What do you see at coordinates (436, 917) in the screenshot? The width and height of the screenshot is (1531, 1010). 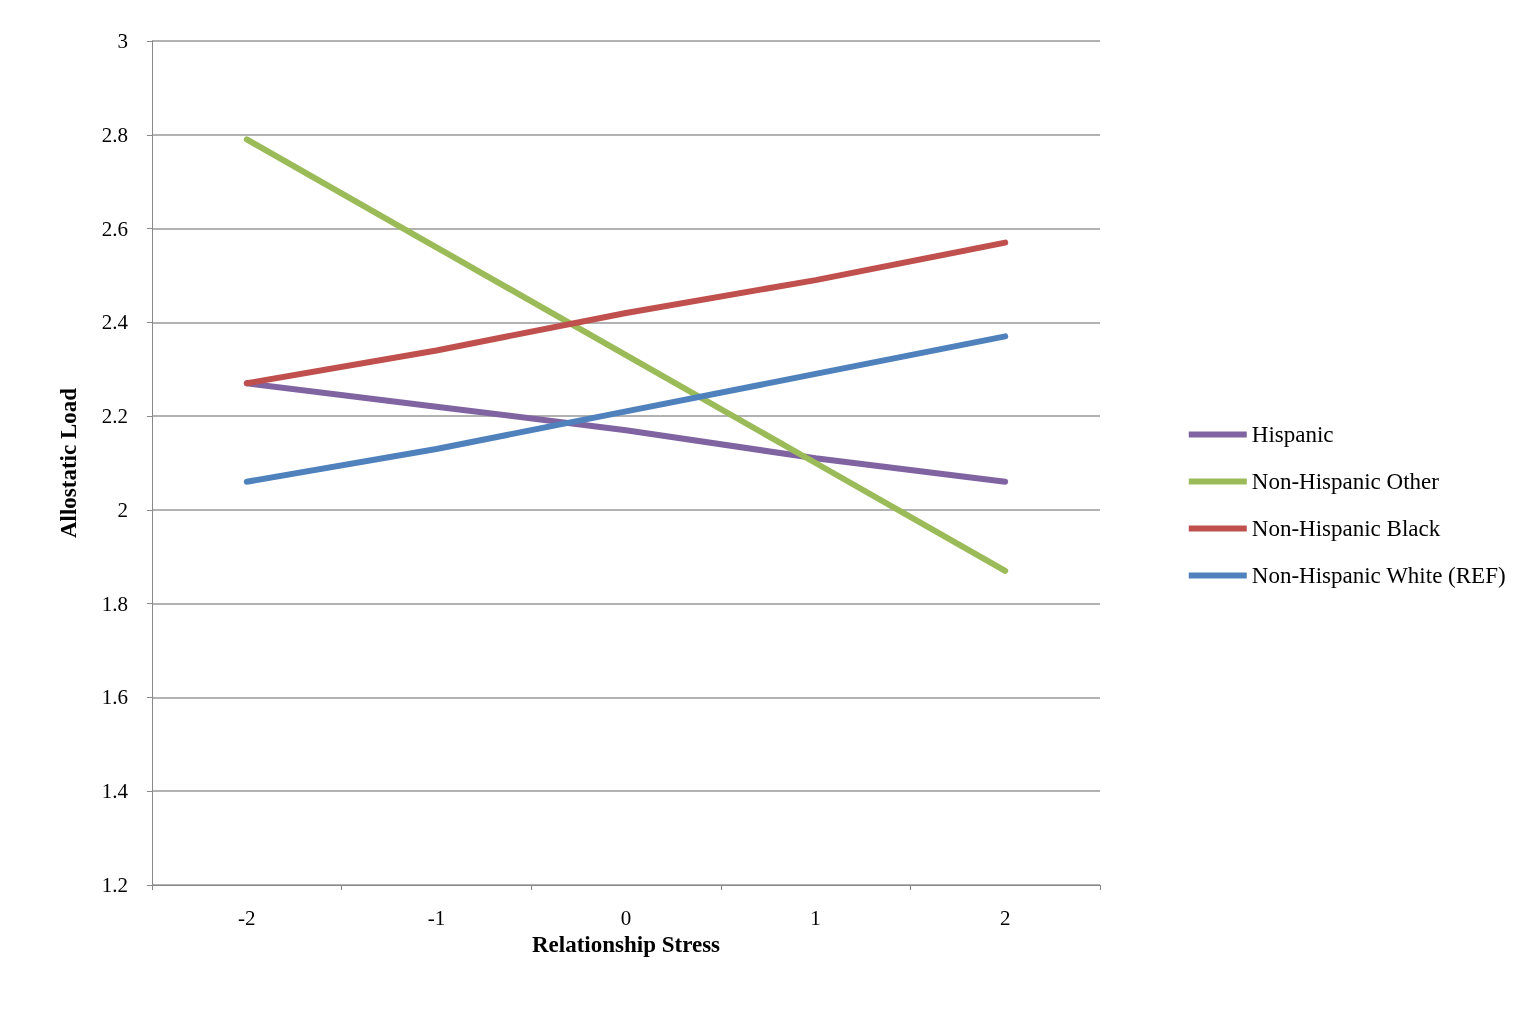 I see `x-tick-label: -1` at bounding box center [436, 917].